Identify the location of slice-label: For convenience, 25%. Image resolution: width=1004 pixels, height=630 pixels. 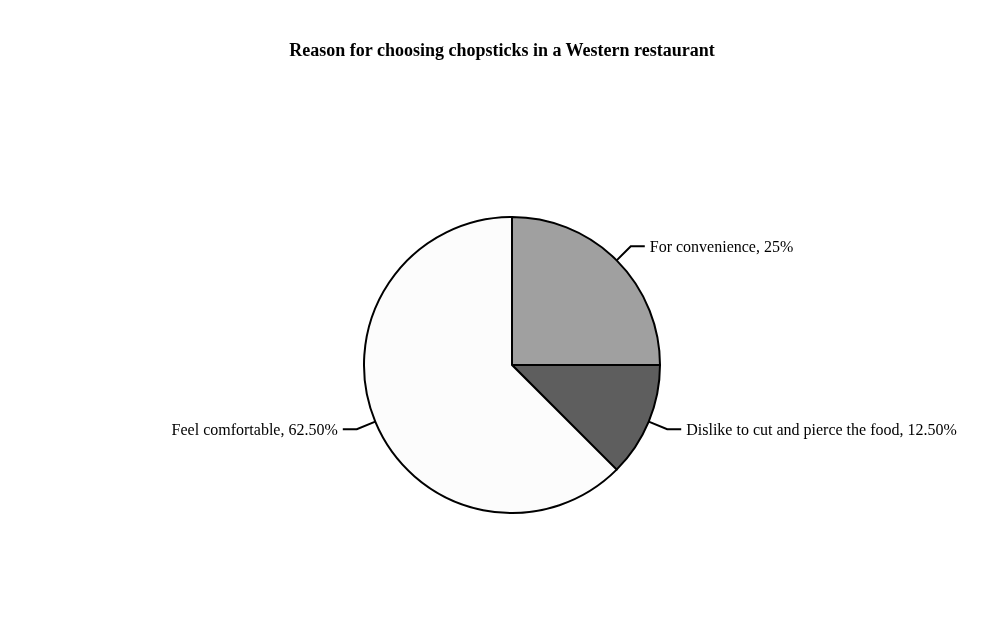
(721, 246).